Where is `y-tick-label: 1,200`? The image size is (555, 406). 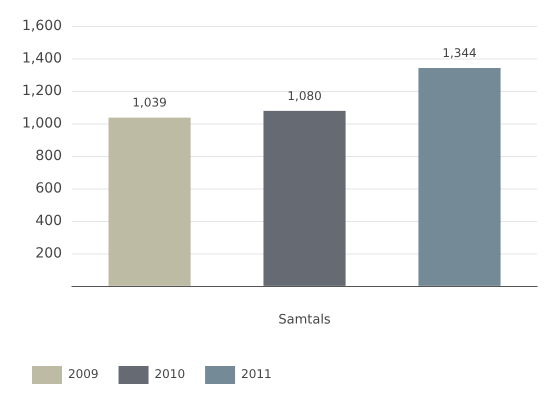
y-tick-label: 1,200 is located at coordinates (42, 91).